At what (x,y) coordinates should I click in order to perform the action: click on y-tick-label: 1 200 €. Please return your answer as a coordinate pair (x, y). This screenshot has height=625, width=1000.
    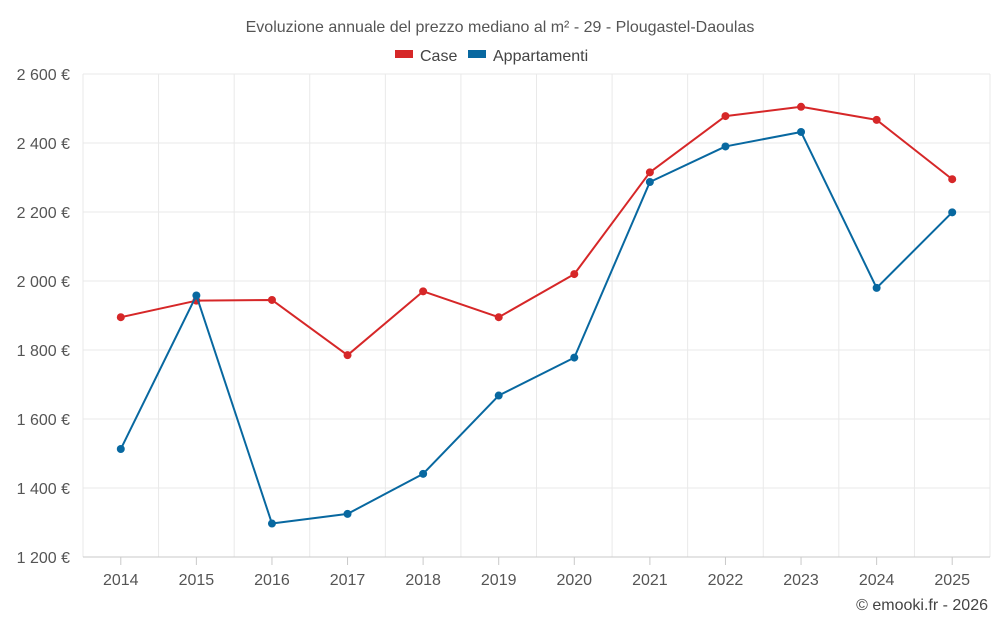
    Looking at the image, I should click on (43, 558).